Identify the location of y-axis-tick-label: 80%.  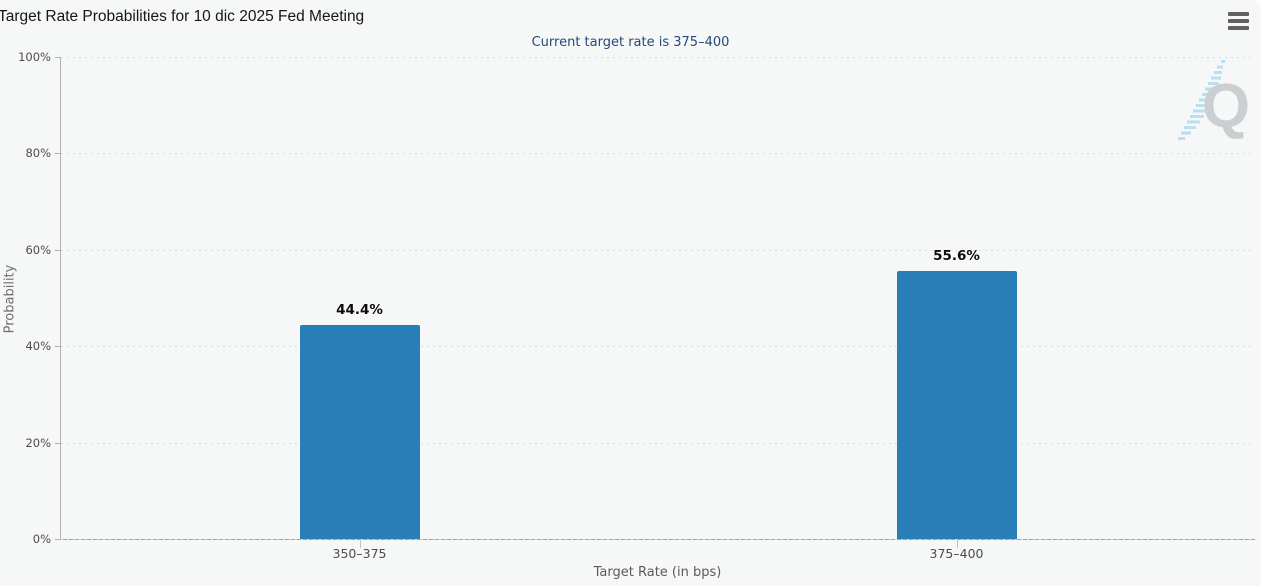
(38, 153).